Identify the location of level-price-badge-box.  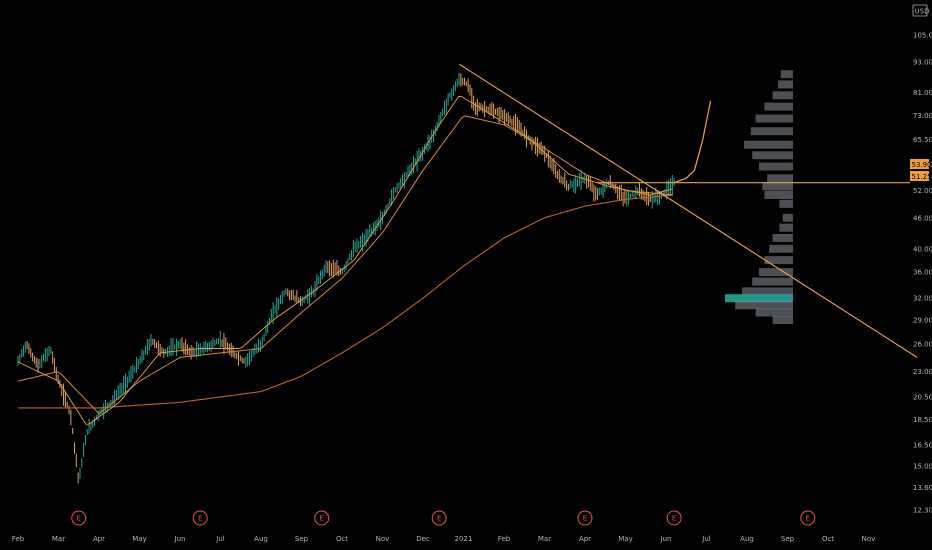
(919, 176).